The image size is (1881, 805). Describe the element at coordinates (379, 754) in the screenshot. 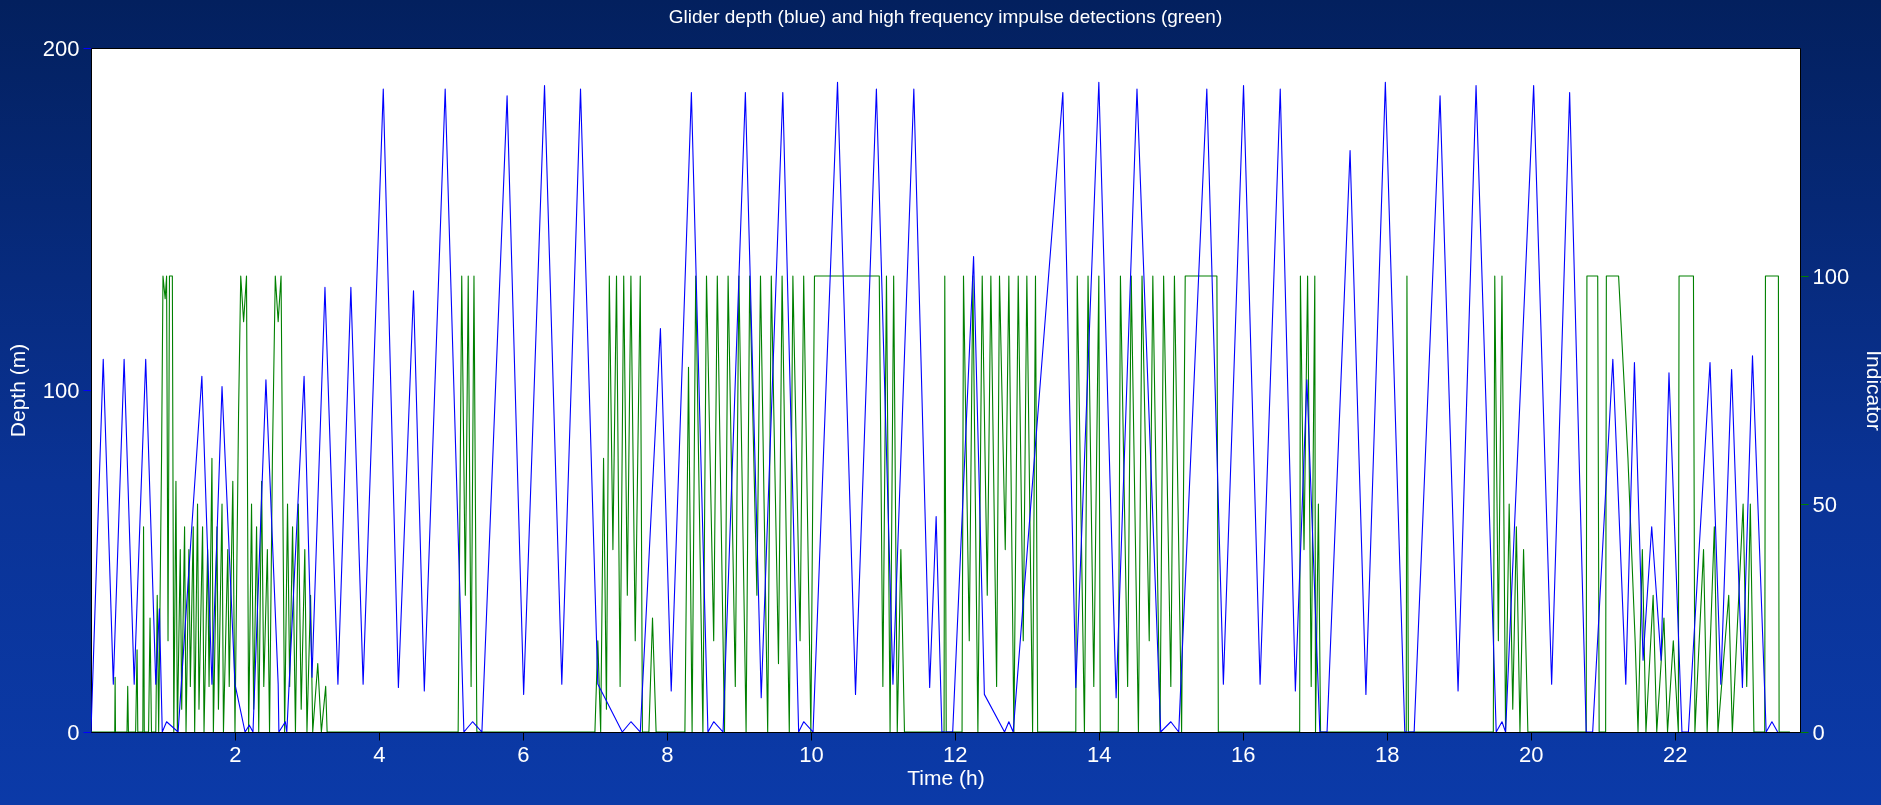

I see `x-tick-label: 4` at that location.